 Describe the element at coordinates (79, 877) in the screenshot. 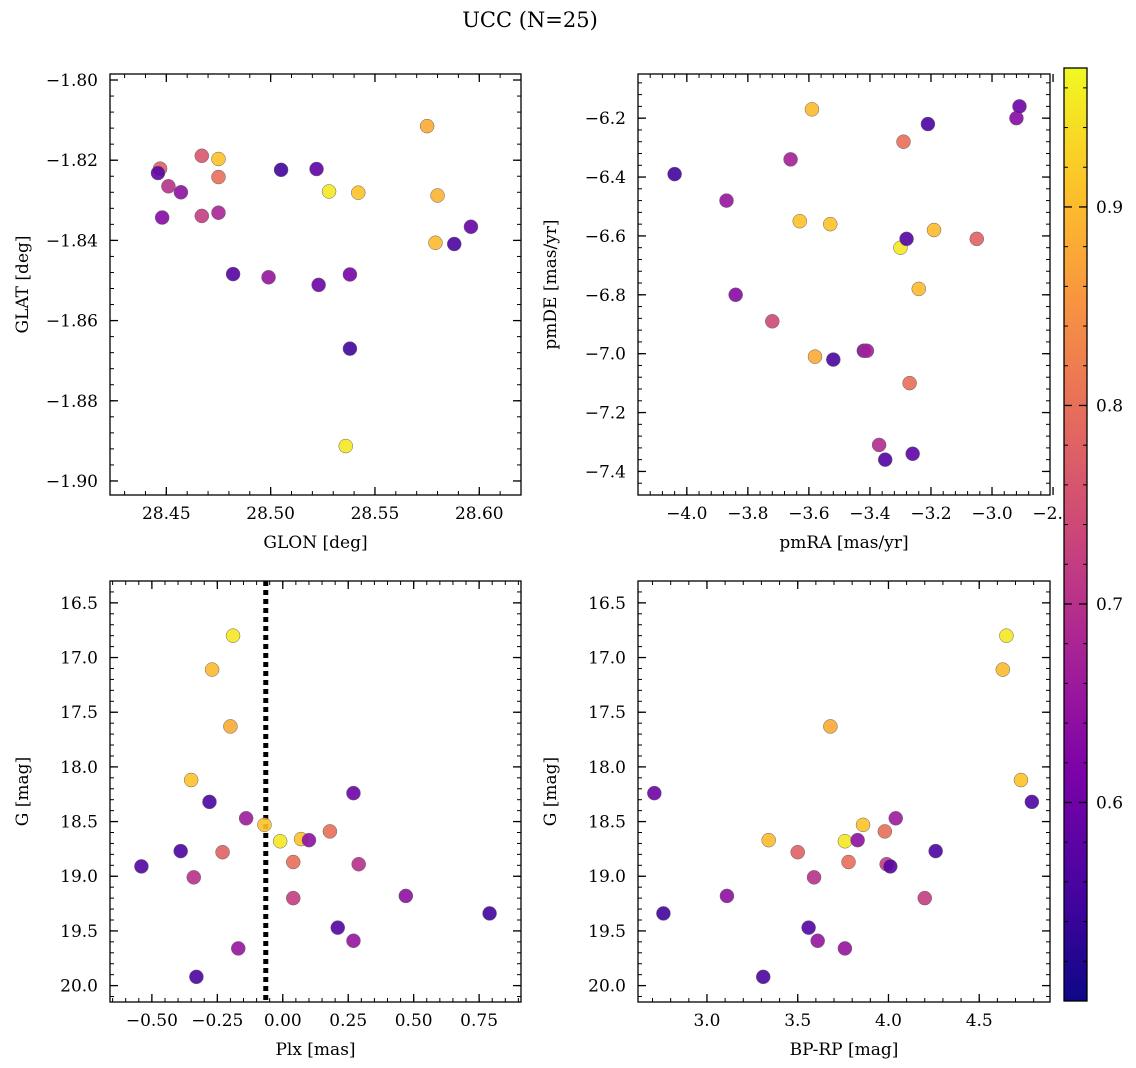

I see `y-tick-label: 19.0` at that location.